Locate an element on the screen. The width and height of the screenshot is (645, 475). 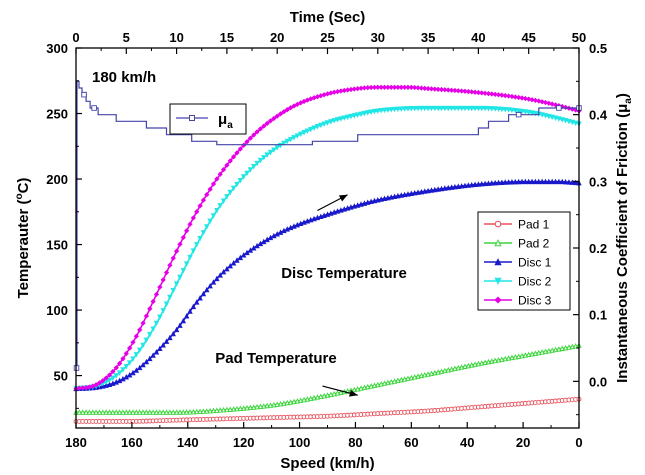
top-tick-label: 50 is located at coordinates (579, 37).